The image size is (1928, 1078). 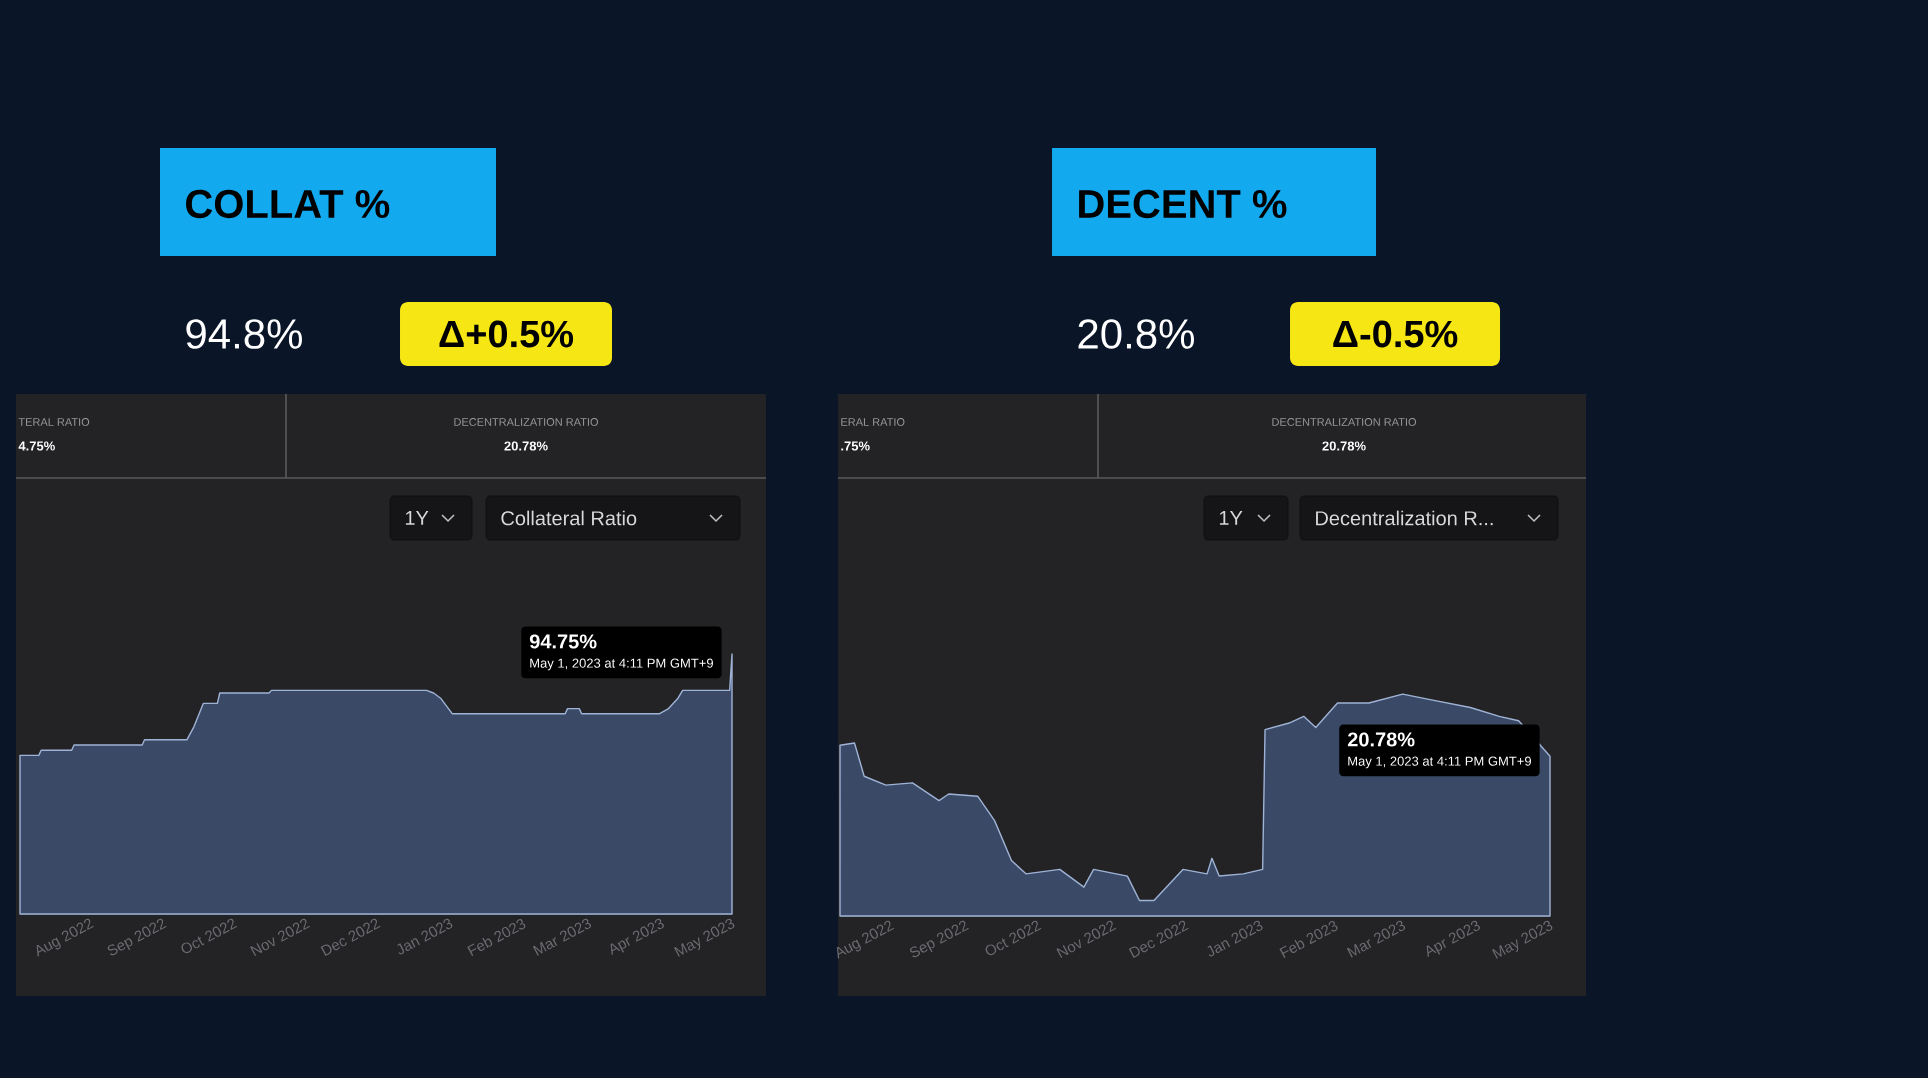 I want to click on chart-subtitle: 20.8%, so click(x=1136, y=334).